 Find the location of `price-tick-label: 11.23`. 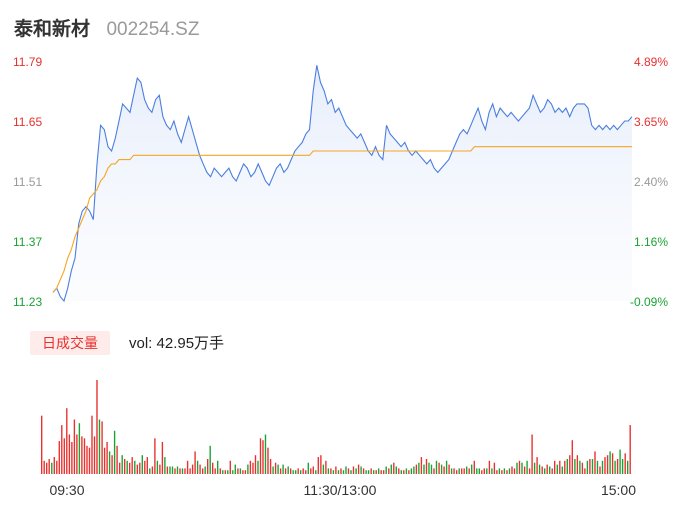

price-tick-label: 11.23 is located at coordinates (27, 302).